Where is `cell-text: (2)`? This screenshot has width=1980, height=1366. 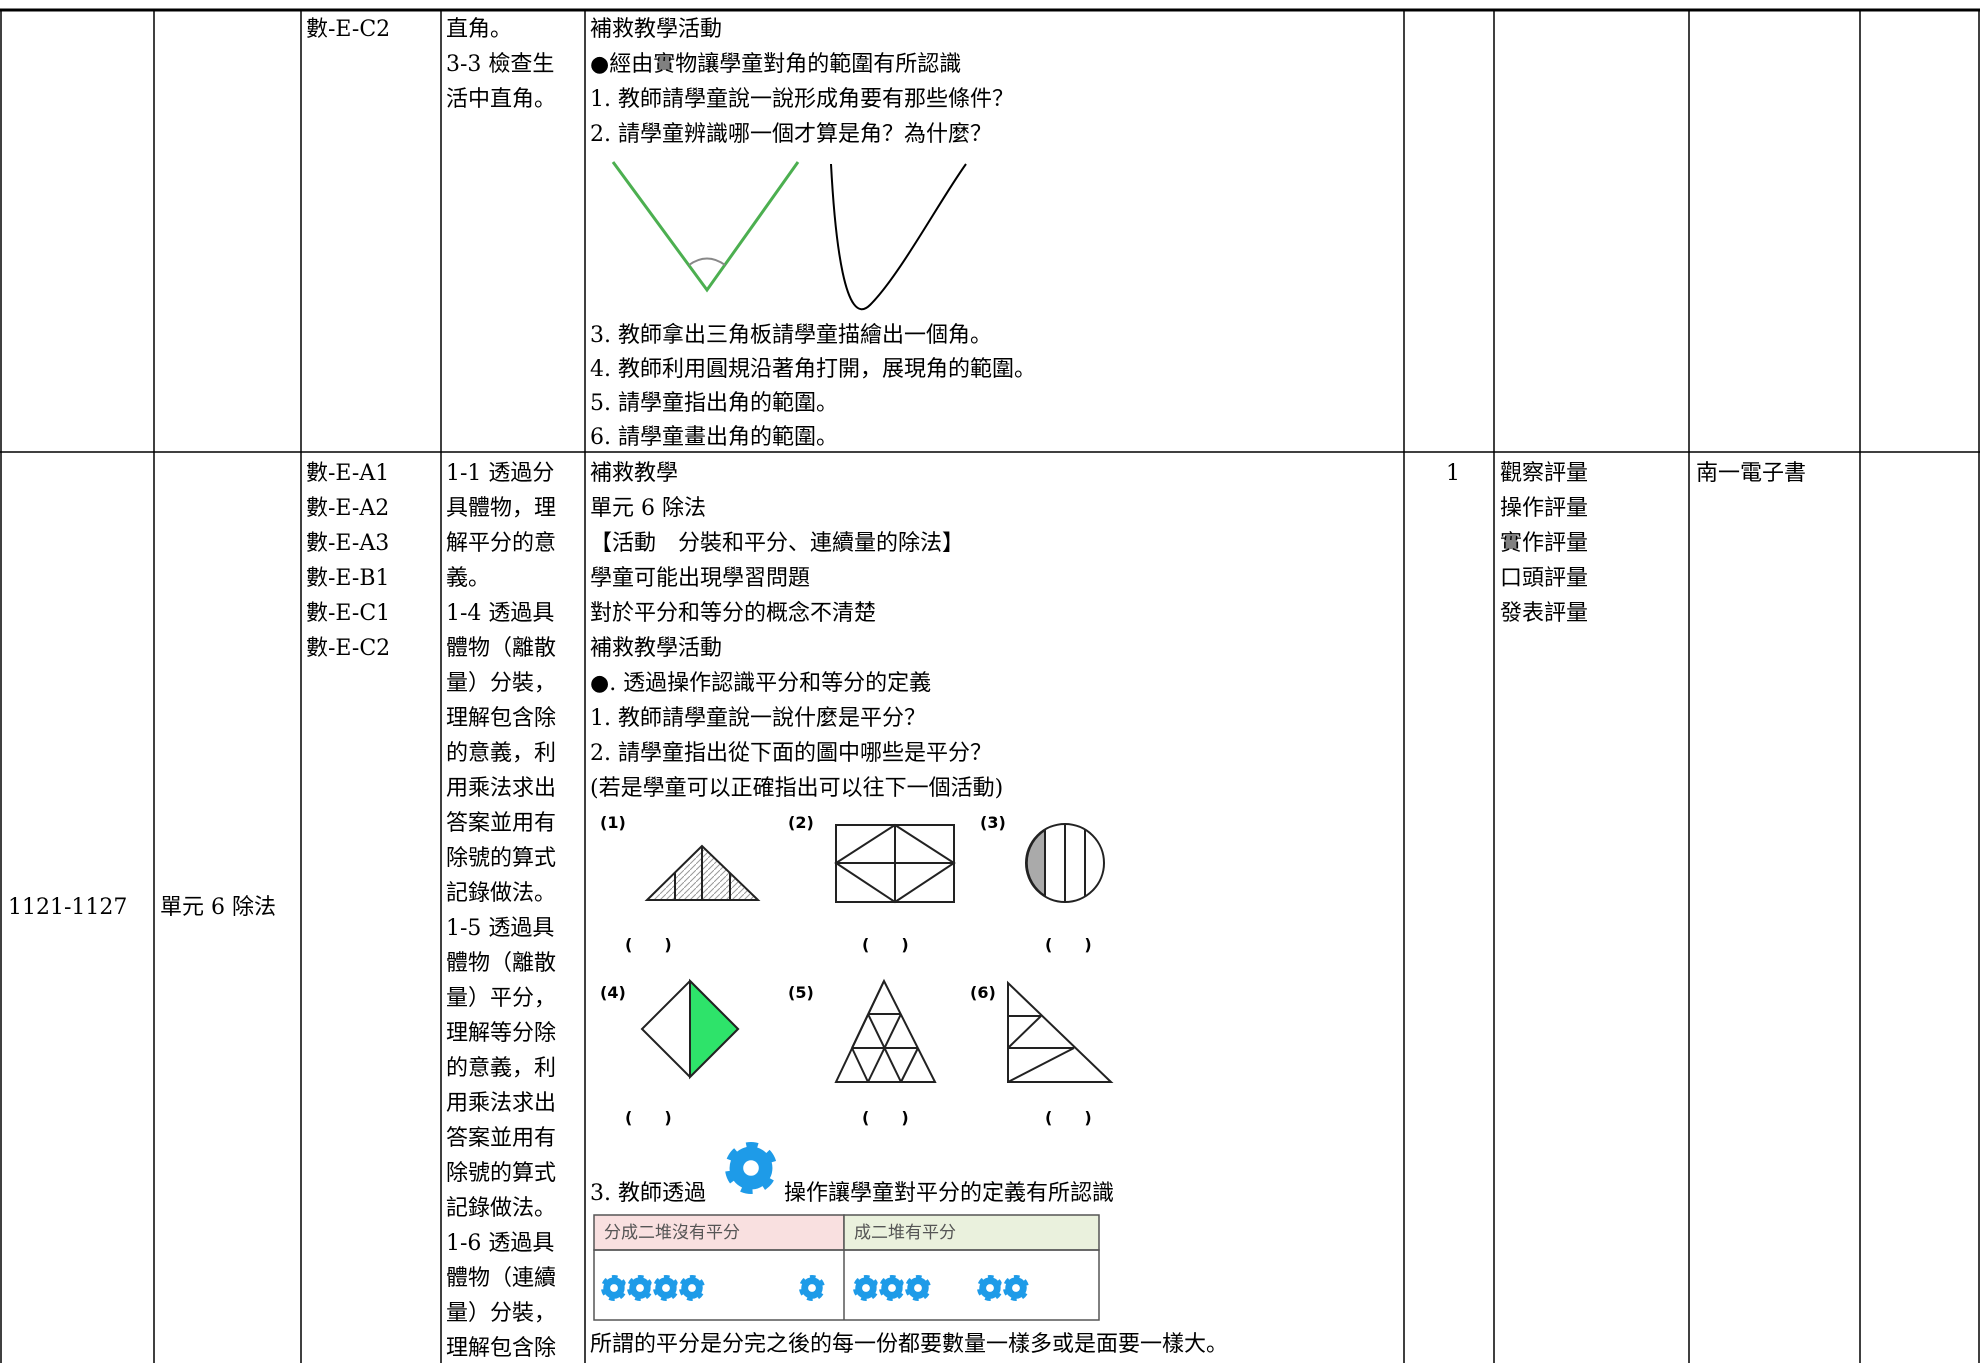 cell-text: (2) is located at coordinates (801, 822).